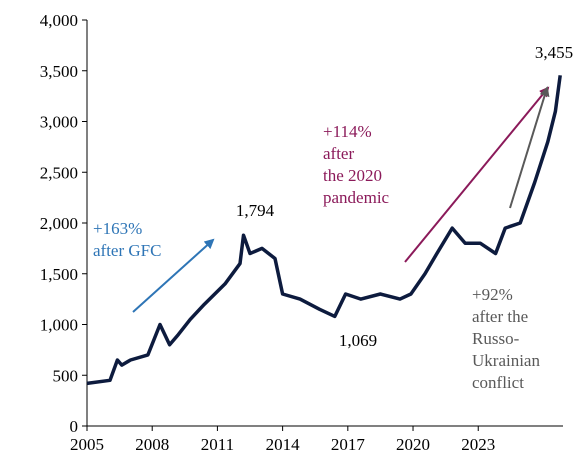  Describe the element at coordinates (74, 426) in the screenshot. I see `y-tick-label: 0` at that location.